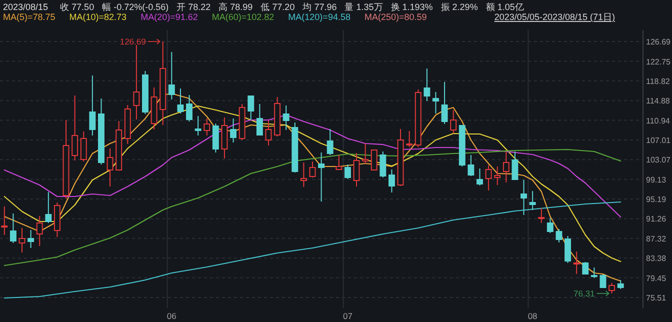 This screenshot has width=672, height=322. Describe the element at coordinates (656, 179) in the screenshot. I see `y-tick-label: 99.13` at that location.